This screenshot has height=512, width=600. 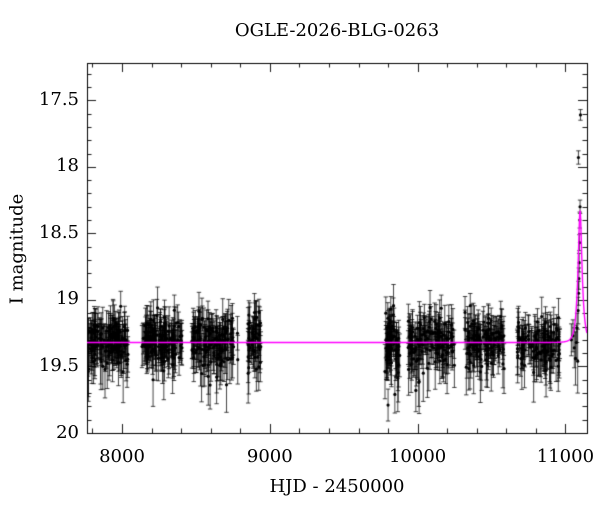 I want to click on y-axis-label: I magnitude, so click(x=17, y=249).